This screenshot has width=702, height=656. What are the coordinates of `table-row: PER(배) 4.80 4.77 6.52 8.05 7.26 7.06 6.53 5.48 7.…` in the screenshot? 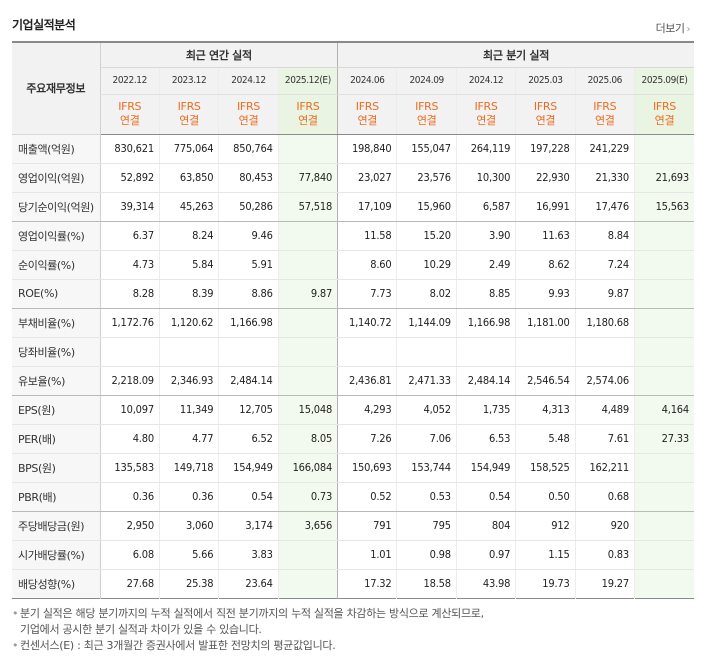 It's located at (353, 439).